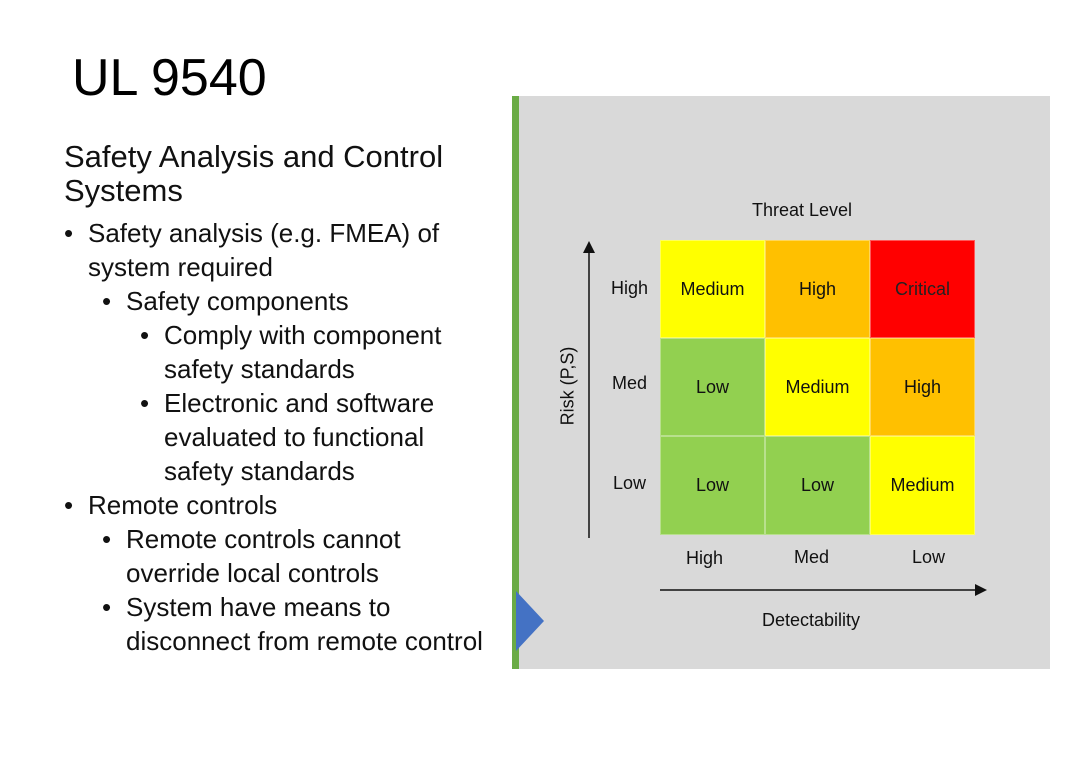 This screenshot has width=1080, height=764. What do you see at coordinates (237, 301) in the screenshot?
I see `bullet-text: Safety components` at bounding box center [237, 301].